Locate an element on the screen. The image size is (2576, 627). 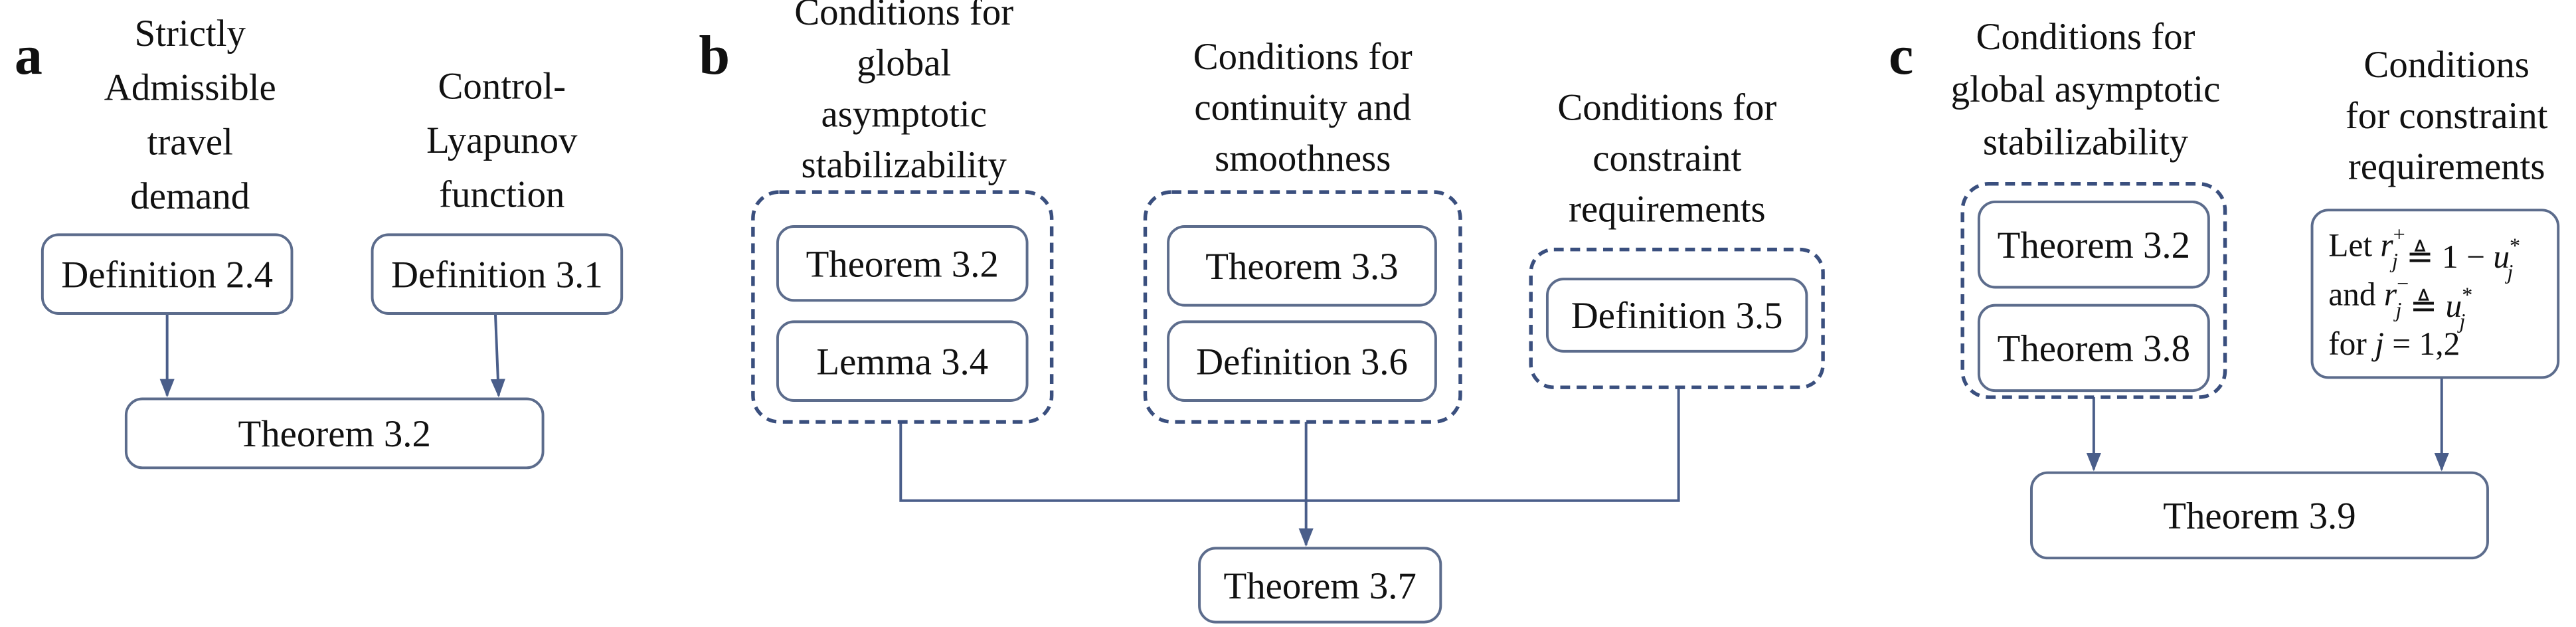
box-label: Definition 3.5 is located at coordinates (1677, 316).